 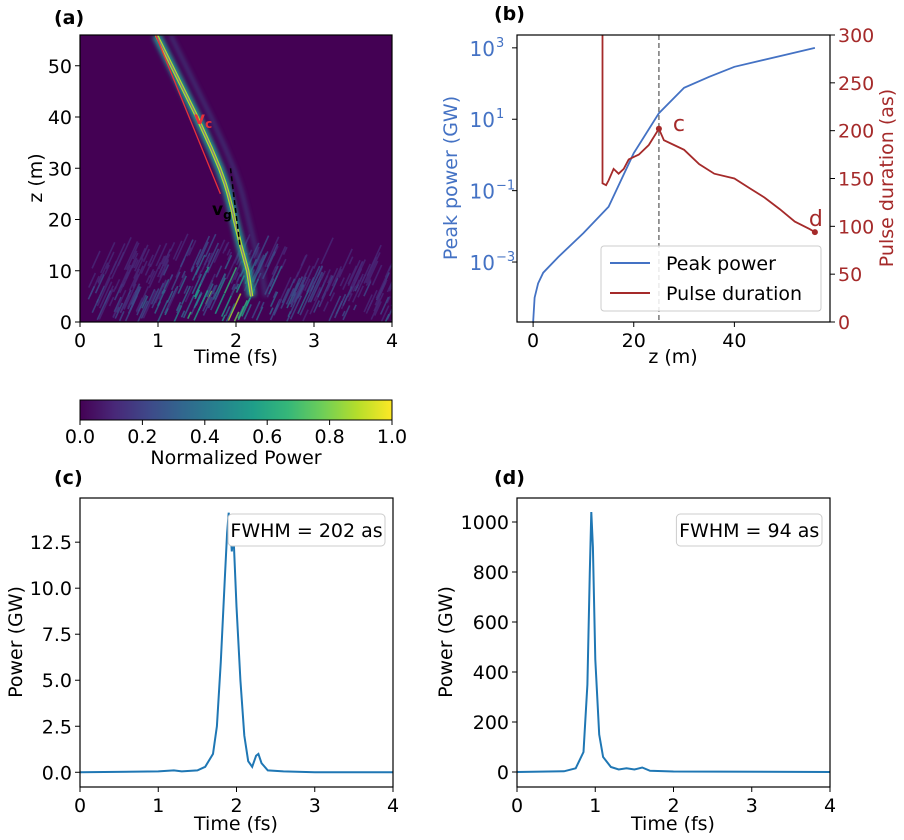 I want to click on legend-box, so click(x=711, y=278).